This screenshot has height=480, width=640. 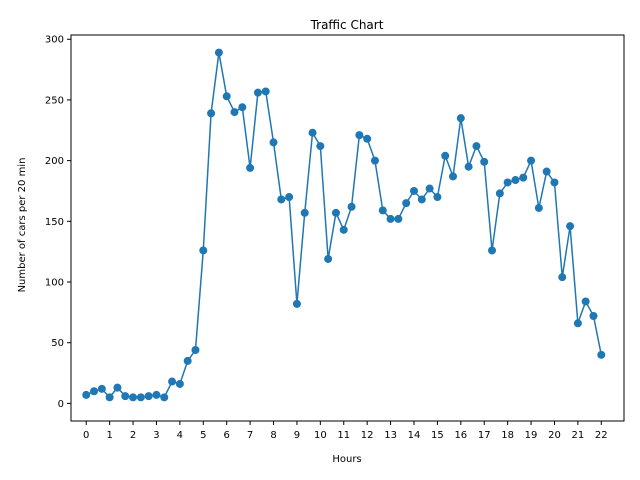 I want to click on y-tick-label: 50, so click(x=57, y=343).